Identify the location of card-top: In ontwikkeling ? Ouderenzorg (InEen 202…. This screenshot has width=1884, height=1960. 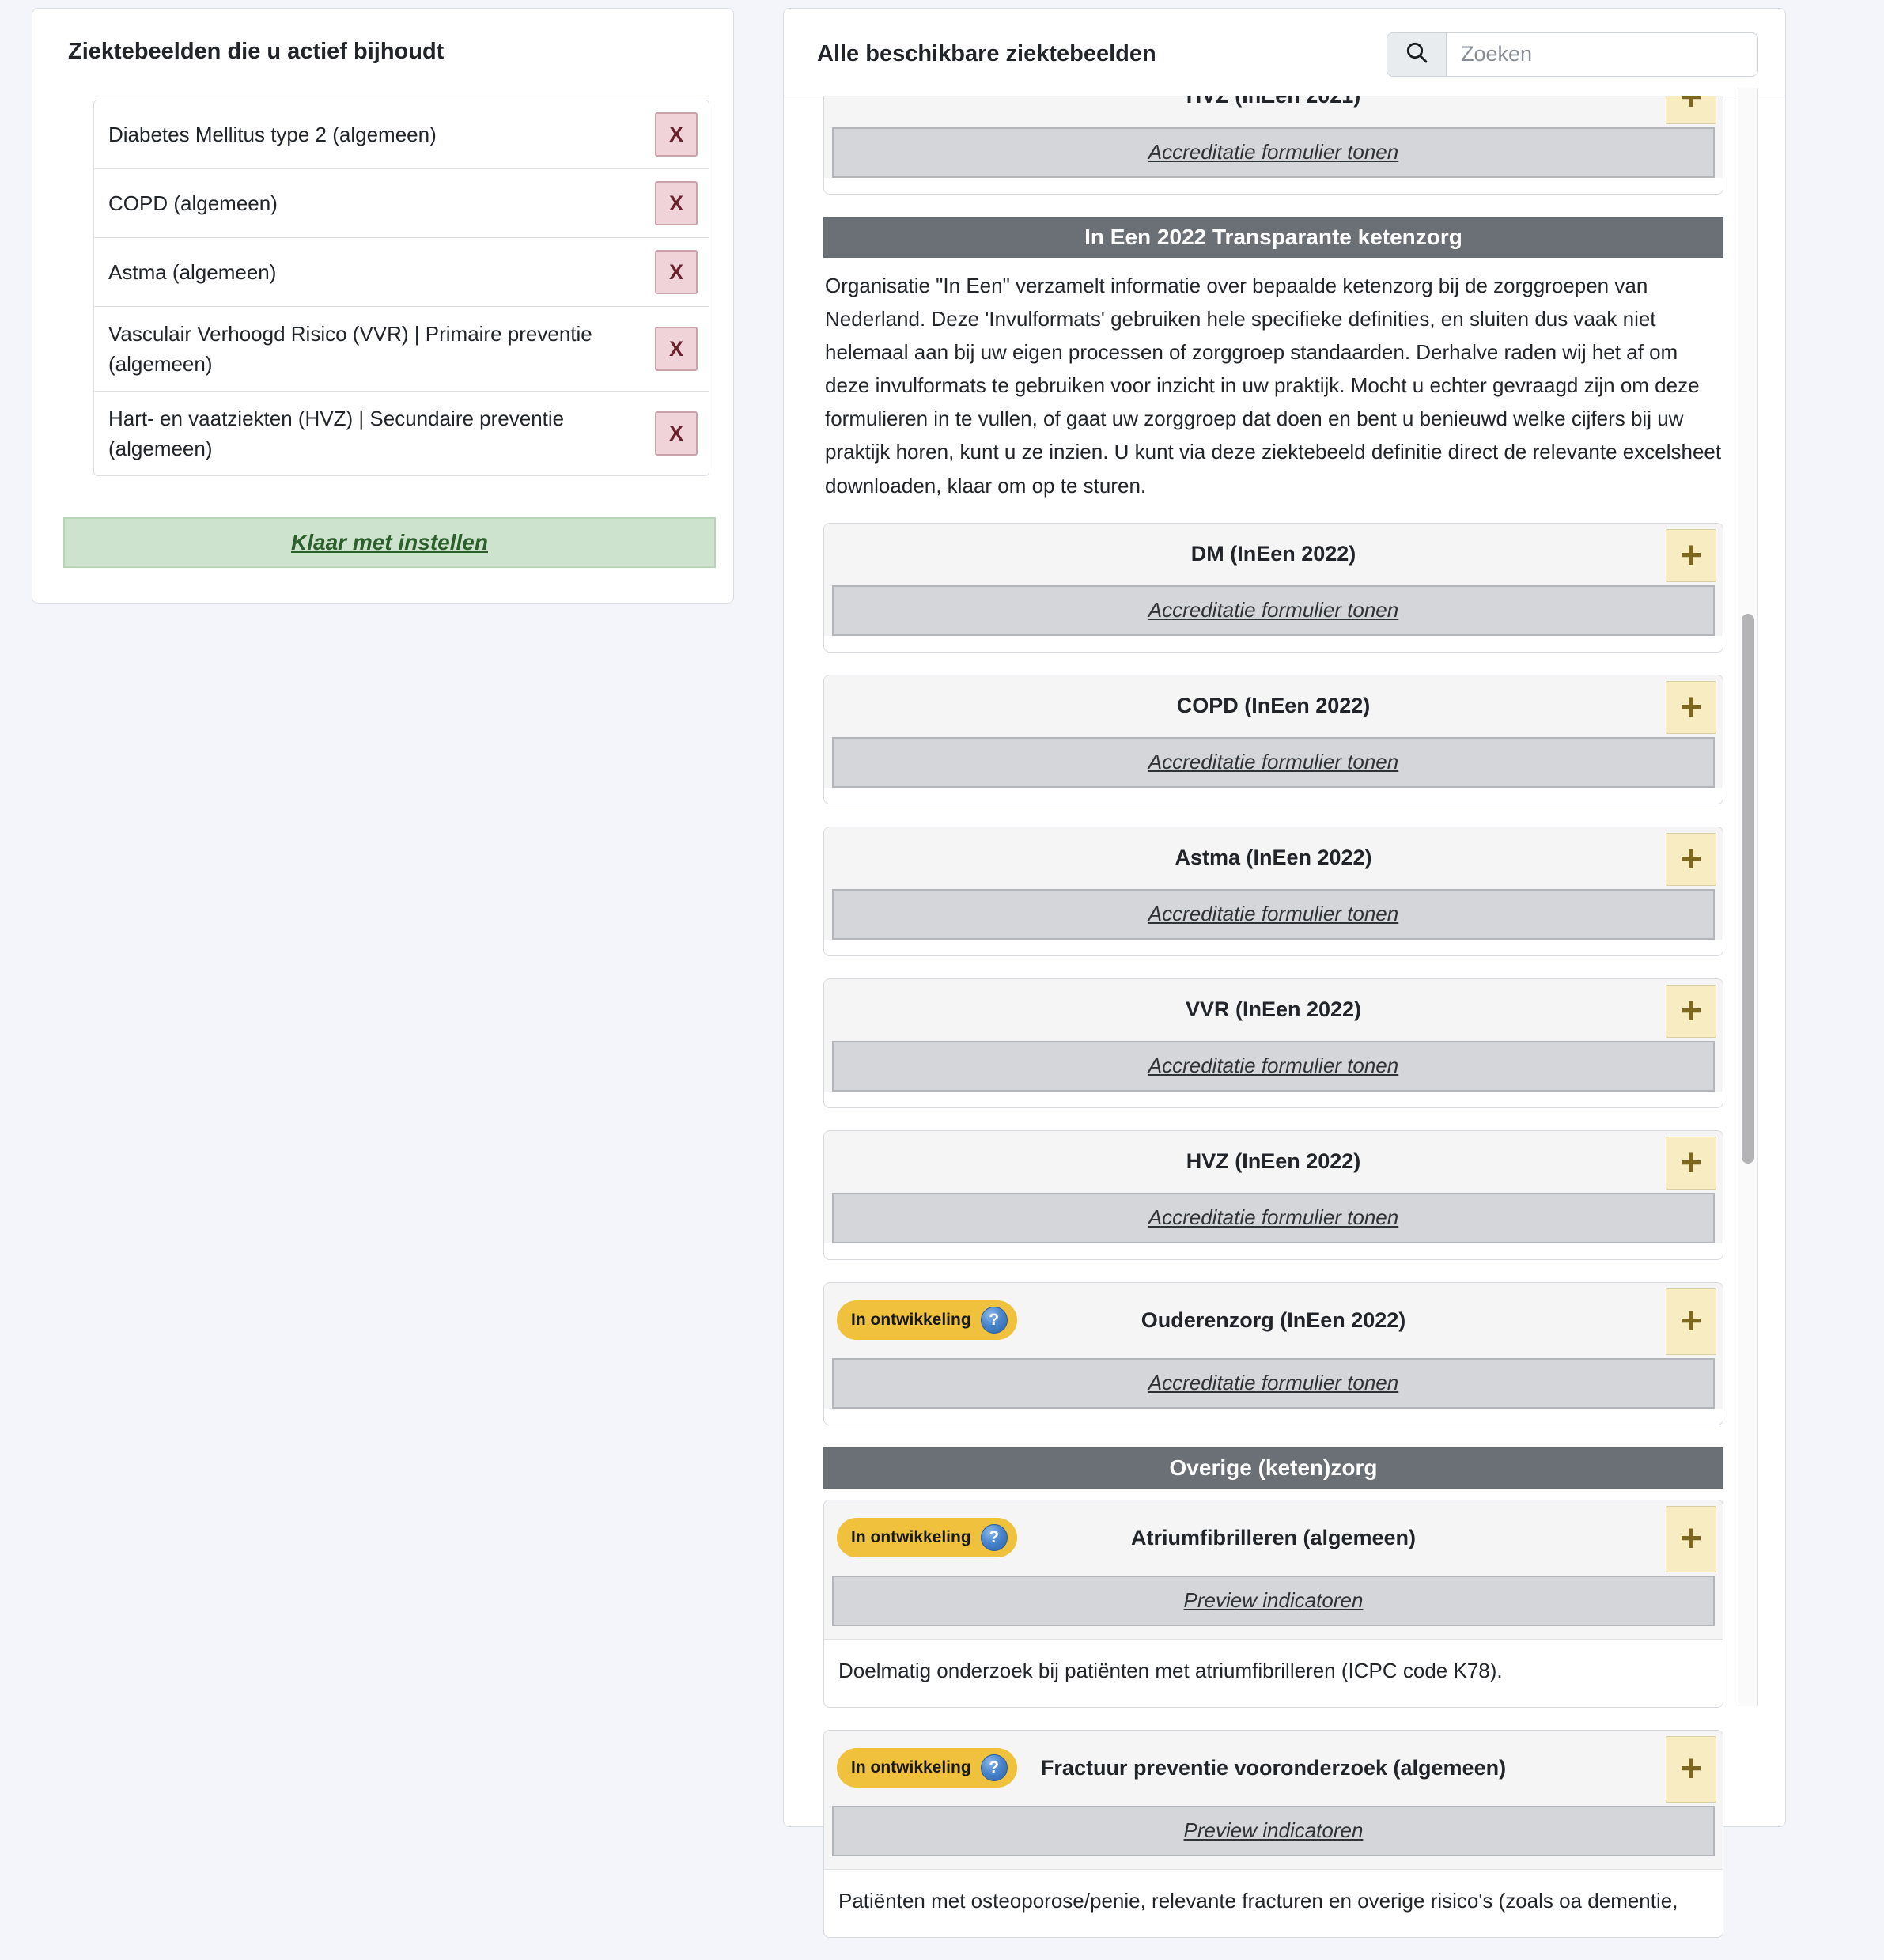
(1273, 1345).